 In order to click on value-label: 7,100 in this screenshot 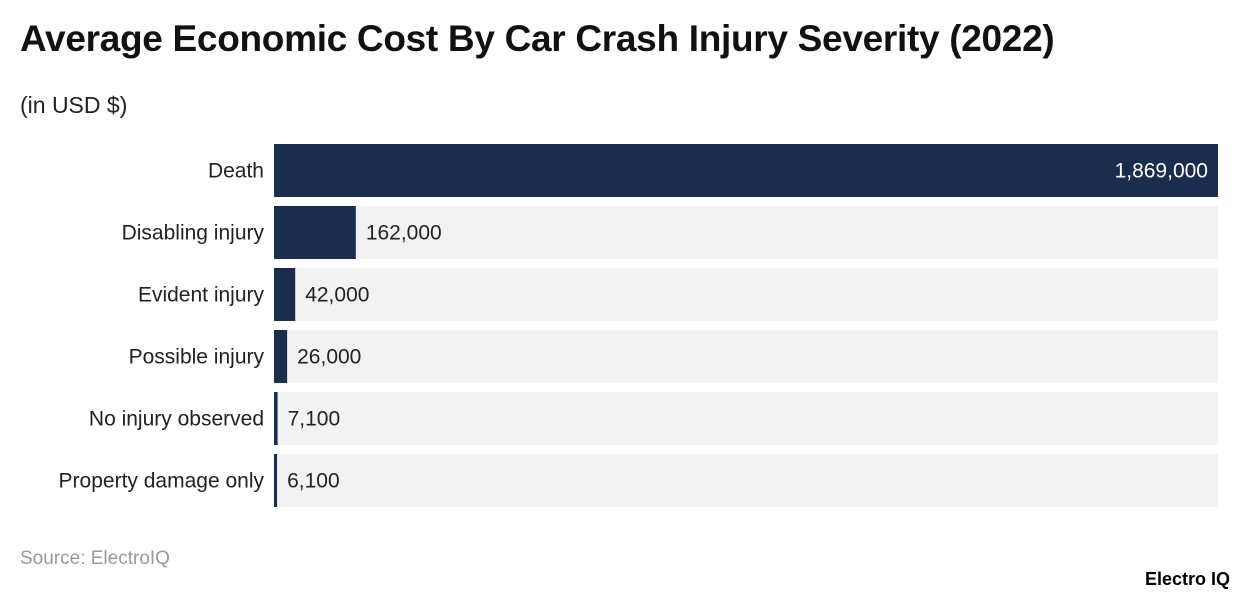, I will do `click(314, 419)`.